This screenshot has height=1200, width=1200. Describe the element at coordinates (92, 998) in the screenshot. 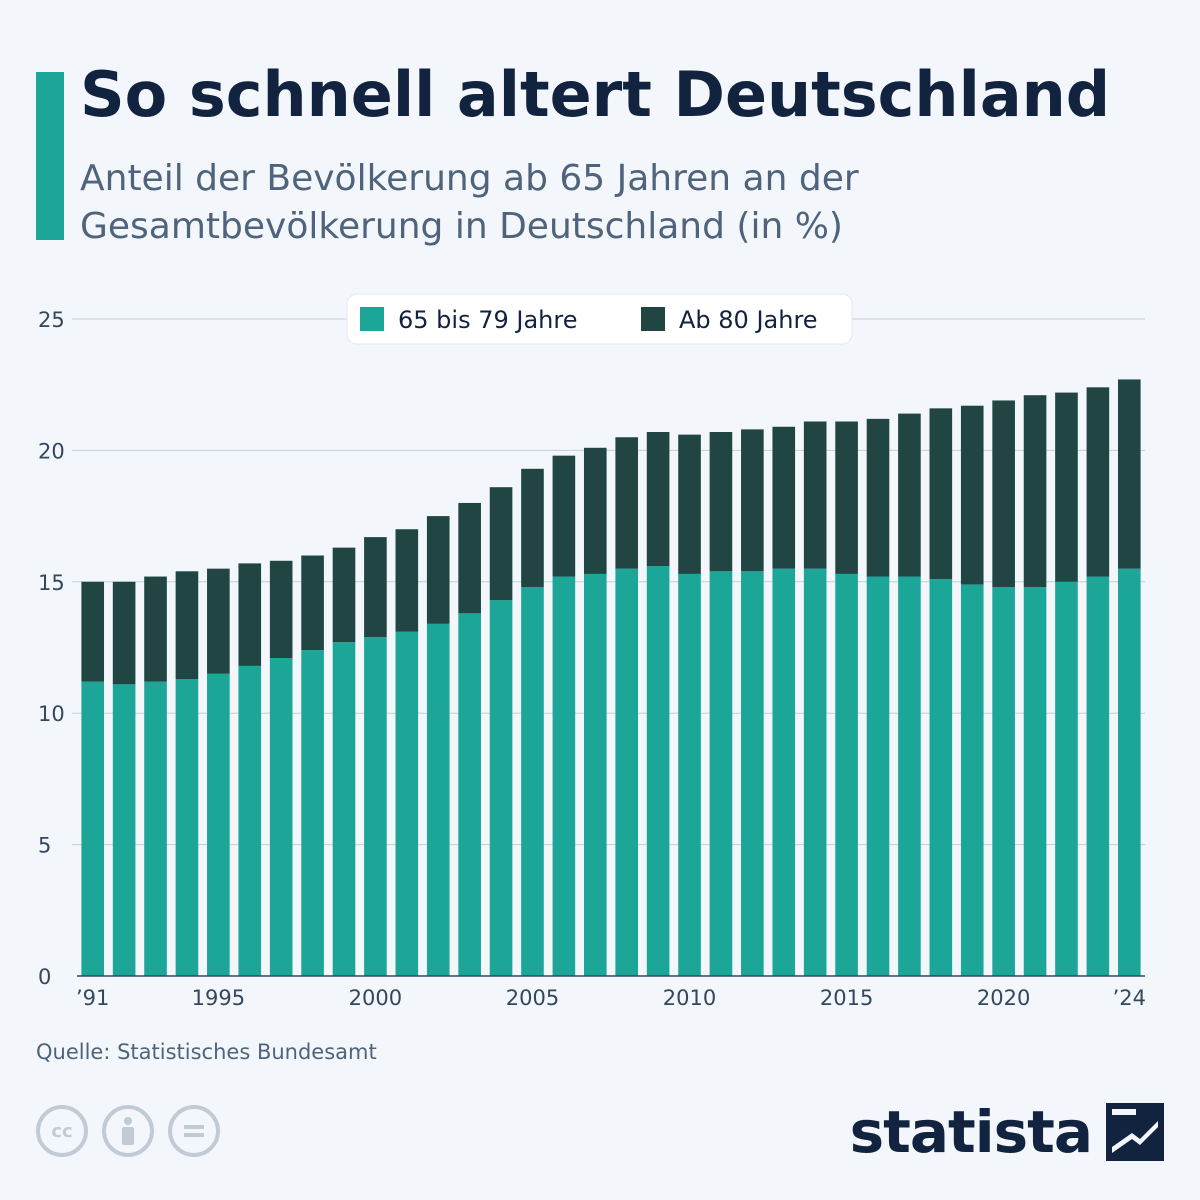

I see `x-tick-label: ’91` at that location.